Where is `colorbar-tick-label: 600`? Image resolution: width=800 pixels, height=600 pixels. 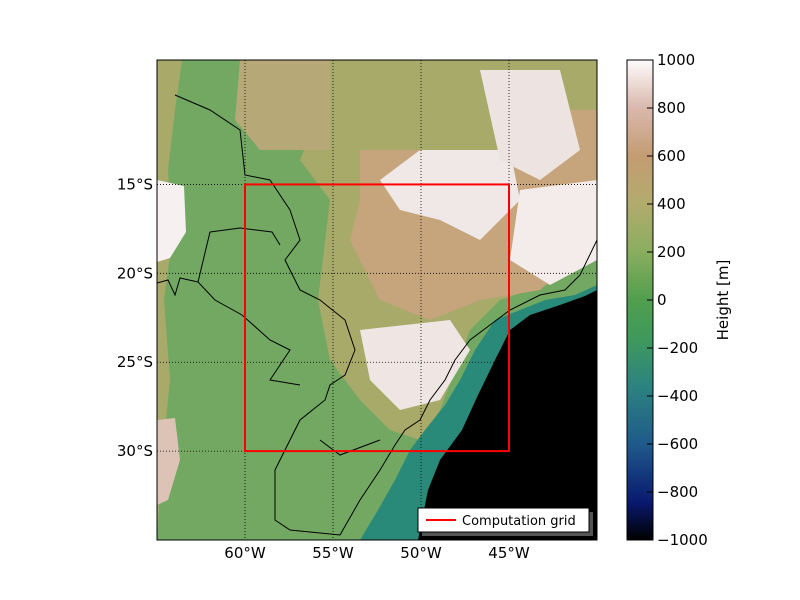 colorbar-tick-label: 600 is located at coordinates (671, 156).